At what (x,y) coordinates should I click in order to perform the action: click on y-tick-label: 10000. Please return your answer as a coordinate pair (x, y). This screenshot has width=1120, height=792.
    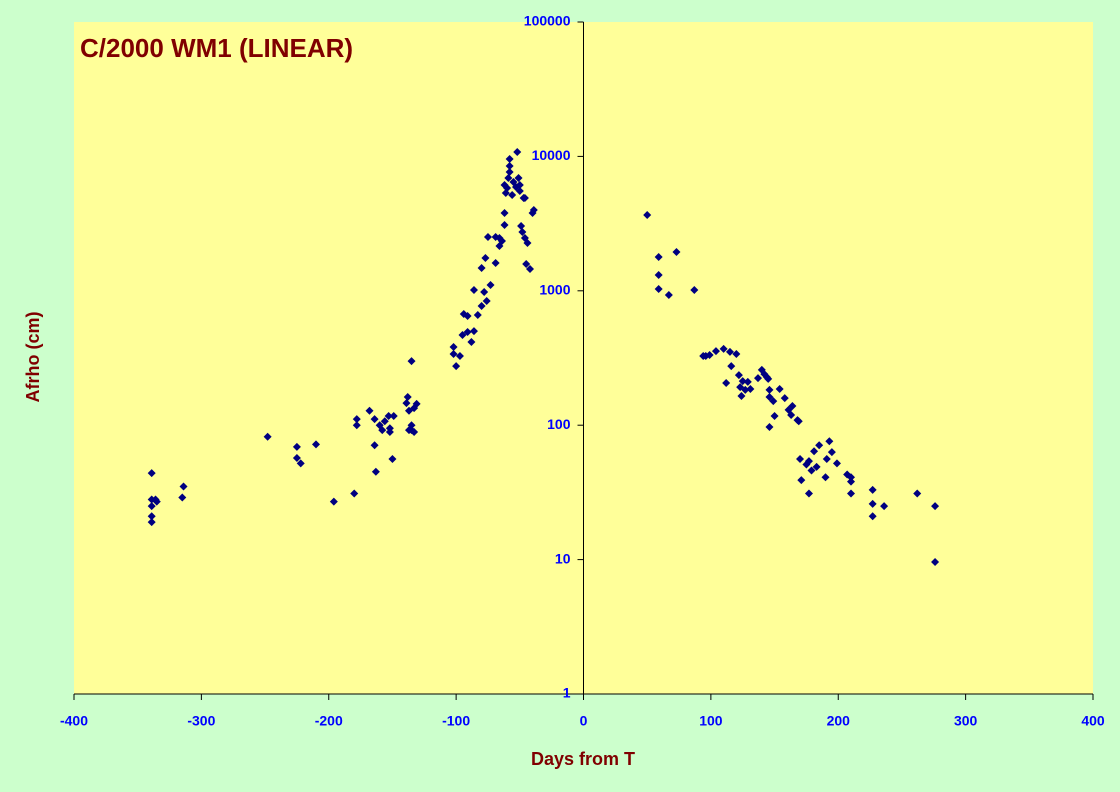
    Looking at the image, I should click on (551, 155).